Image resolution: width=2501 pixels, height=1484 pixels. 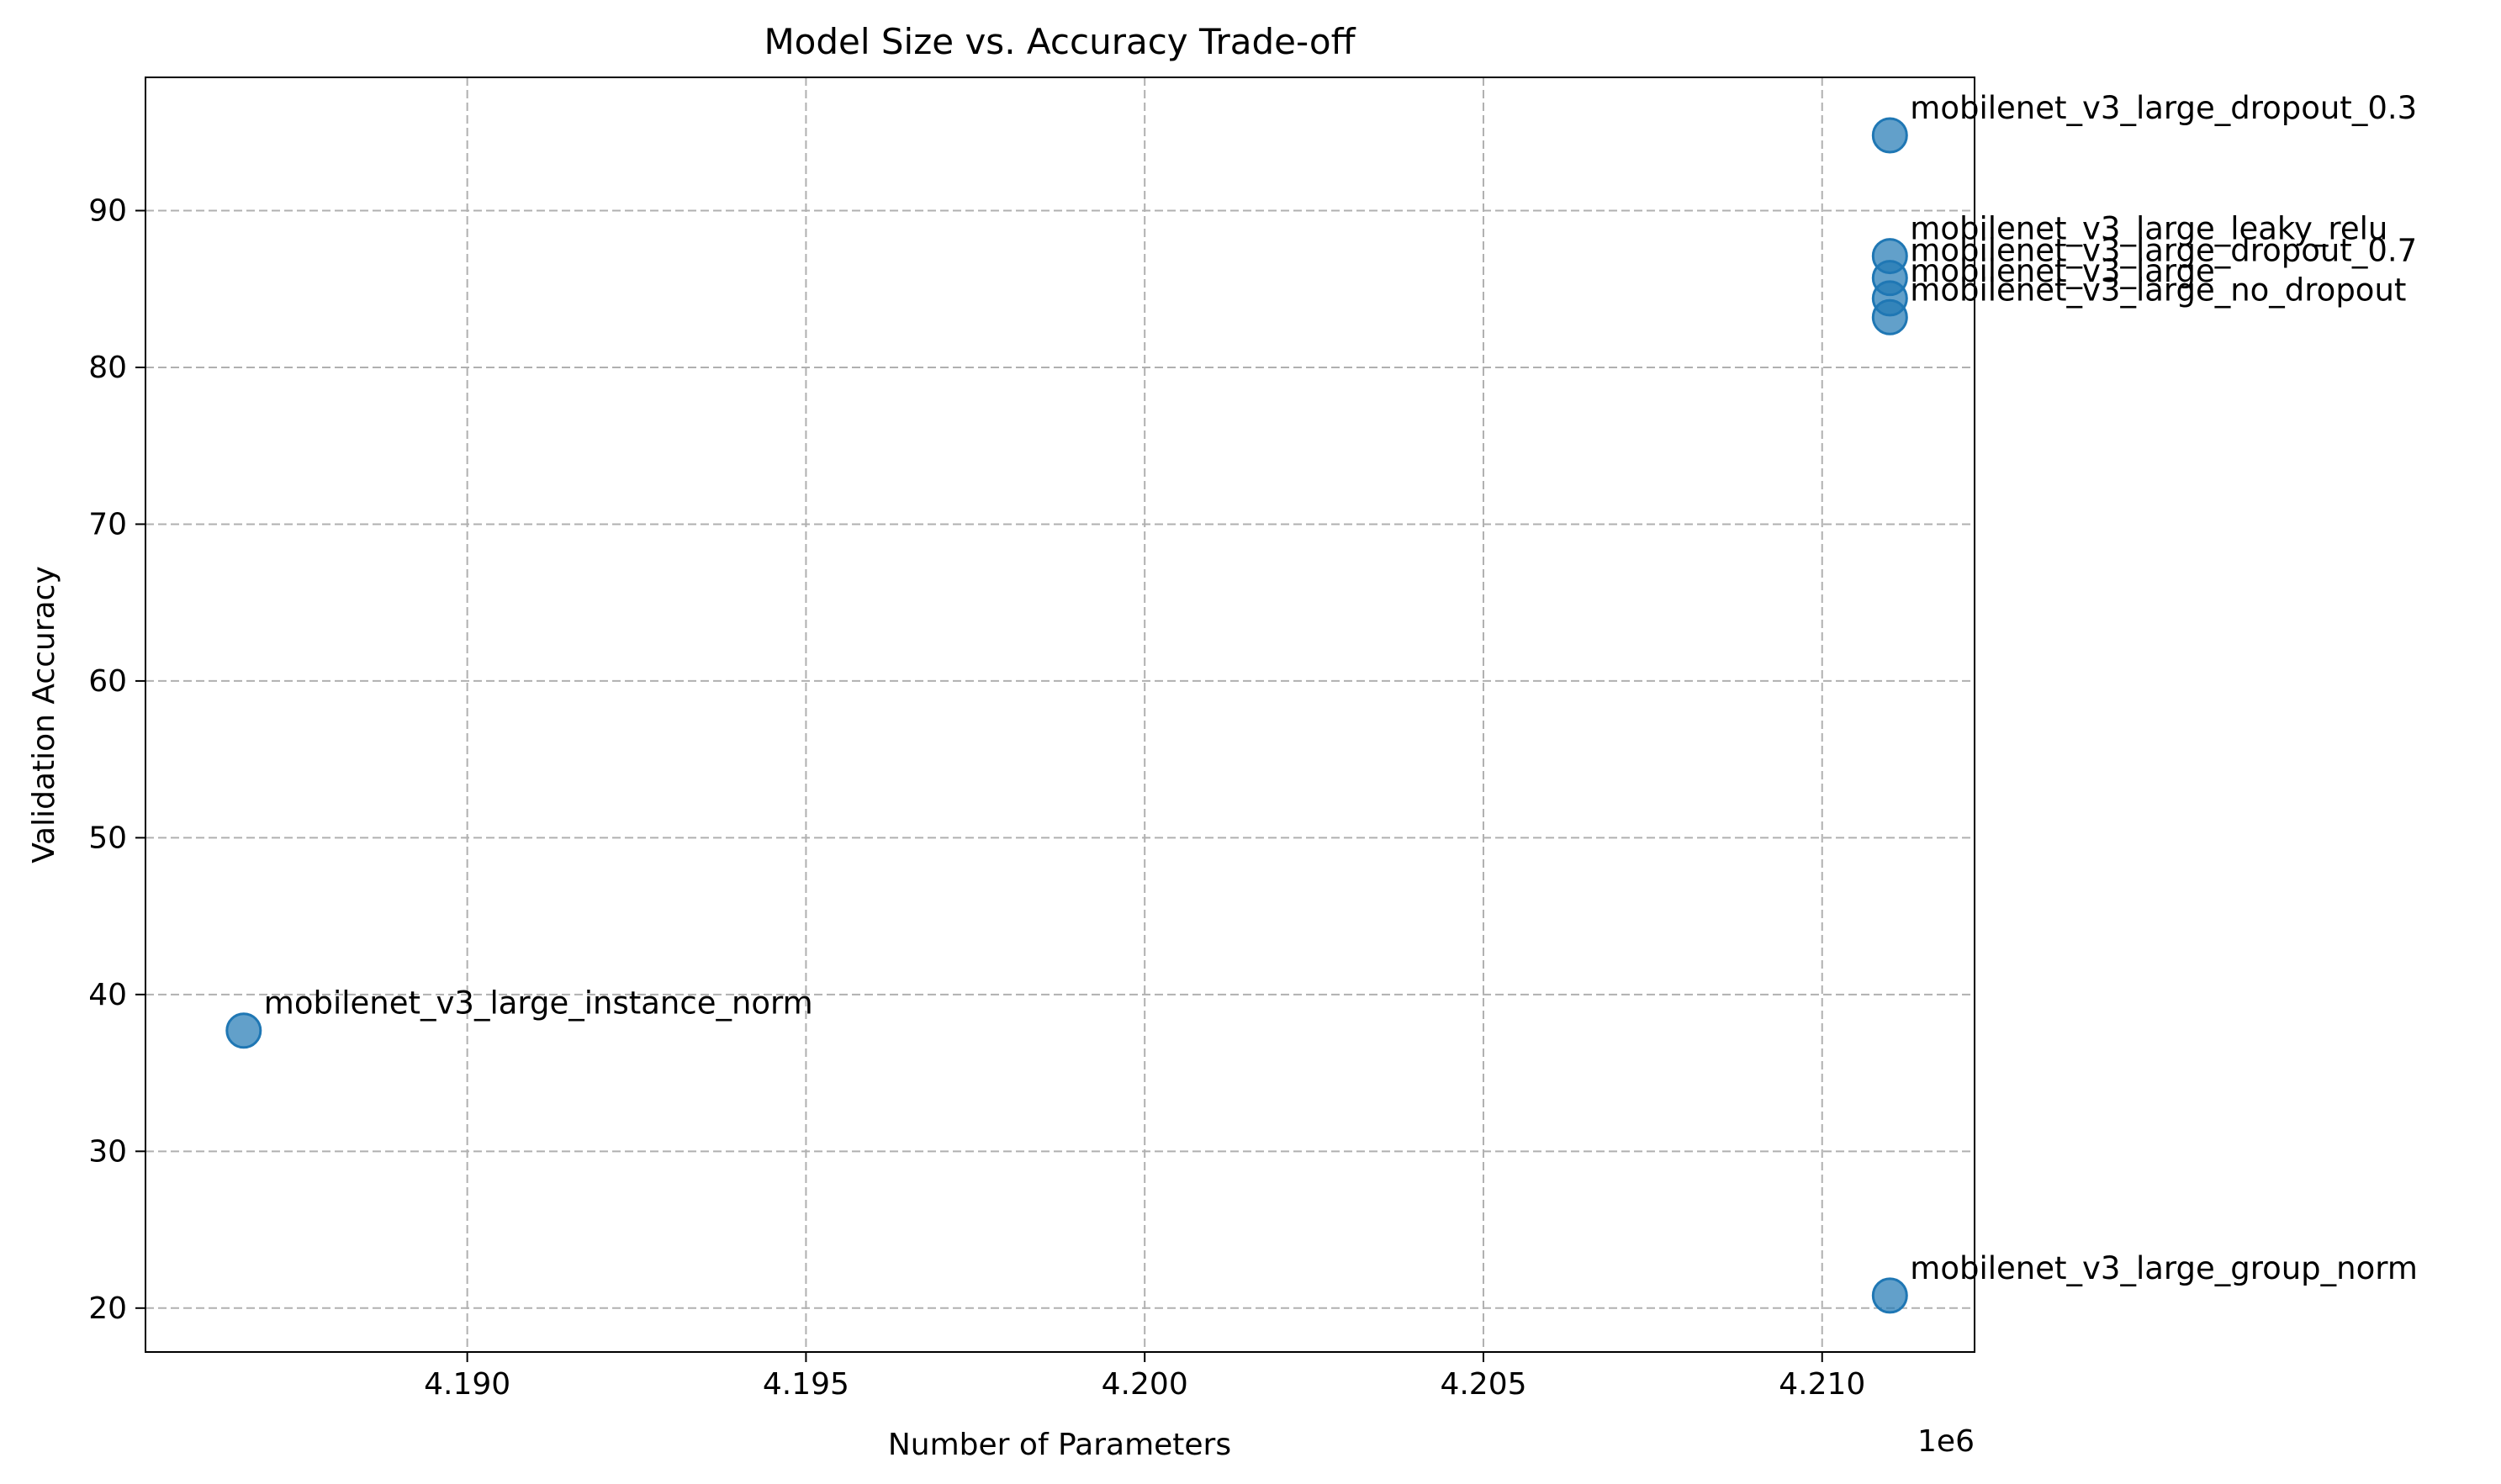 I want to click on x-axis-ticks: 4.190 4.195 4.200 4.205 4.210, so click(x=1144, y=1377).